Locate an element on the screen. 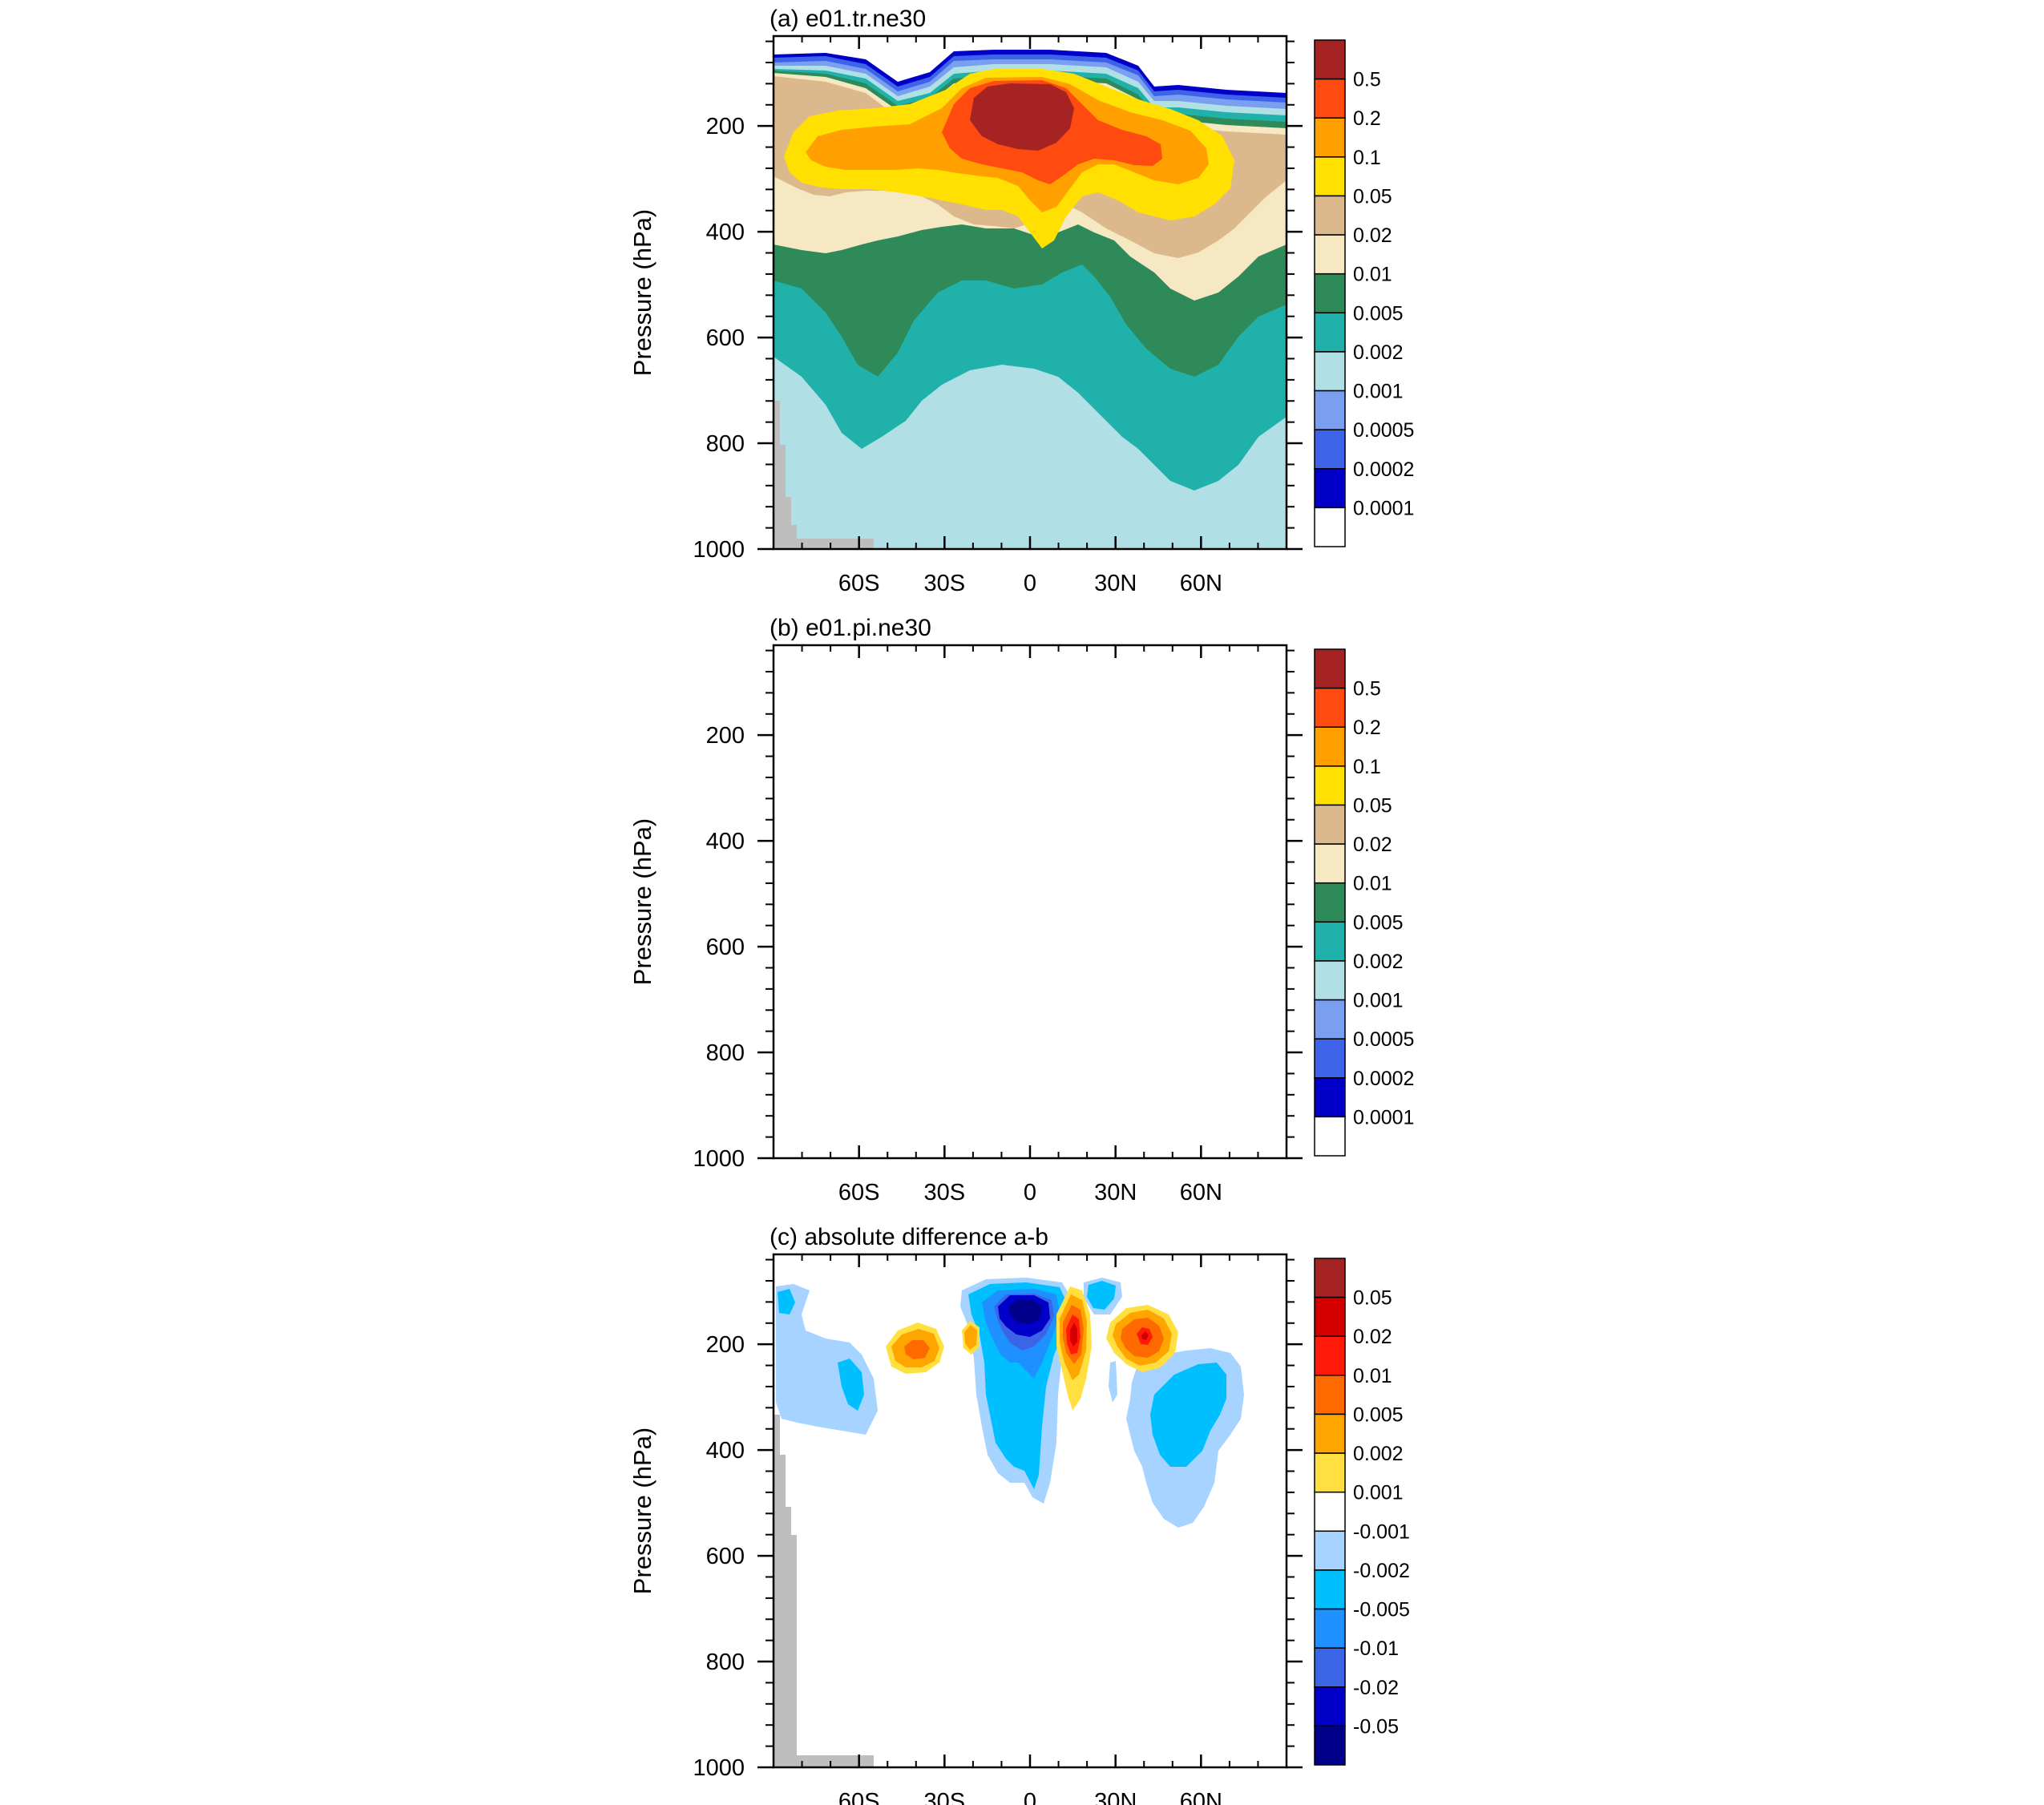 The height and width of the screenshot is (1805, 2044). colorbar-label: -0.02 is located at coordinates (1376, 1688).